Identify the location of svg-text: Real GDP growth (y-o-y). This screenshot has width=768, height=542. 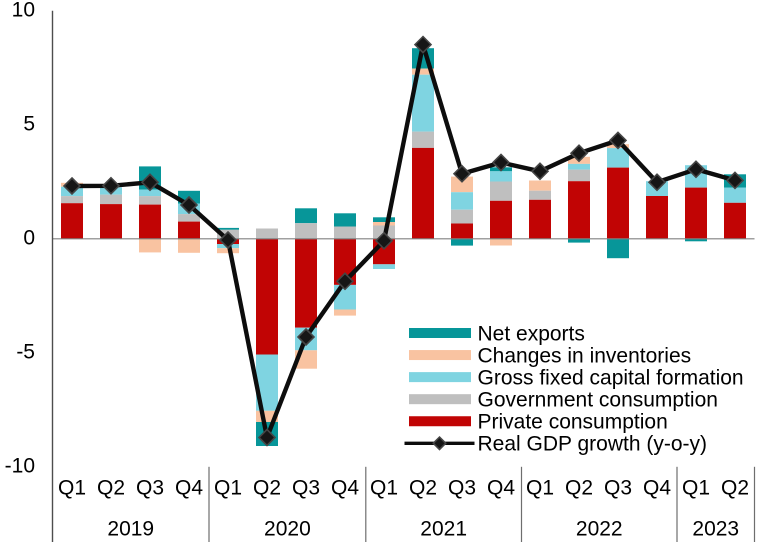
(593, 444).